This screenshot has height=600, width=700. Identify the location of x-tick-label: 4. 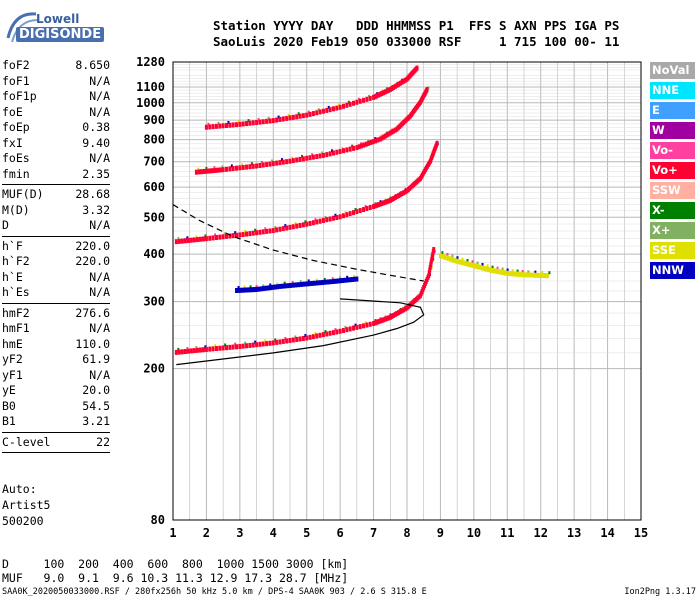
(273, 533).